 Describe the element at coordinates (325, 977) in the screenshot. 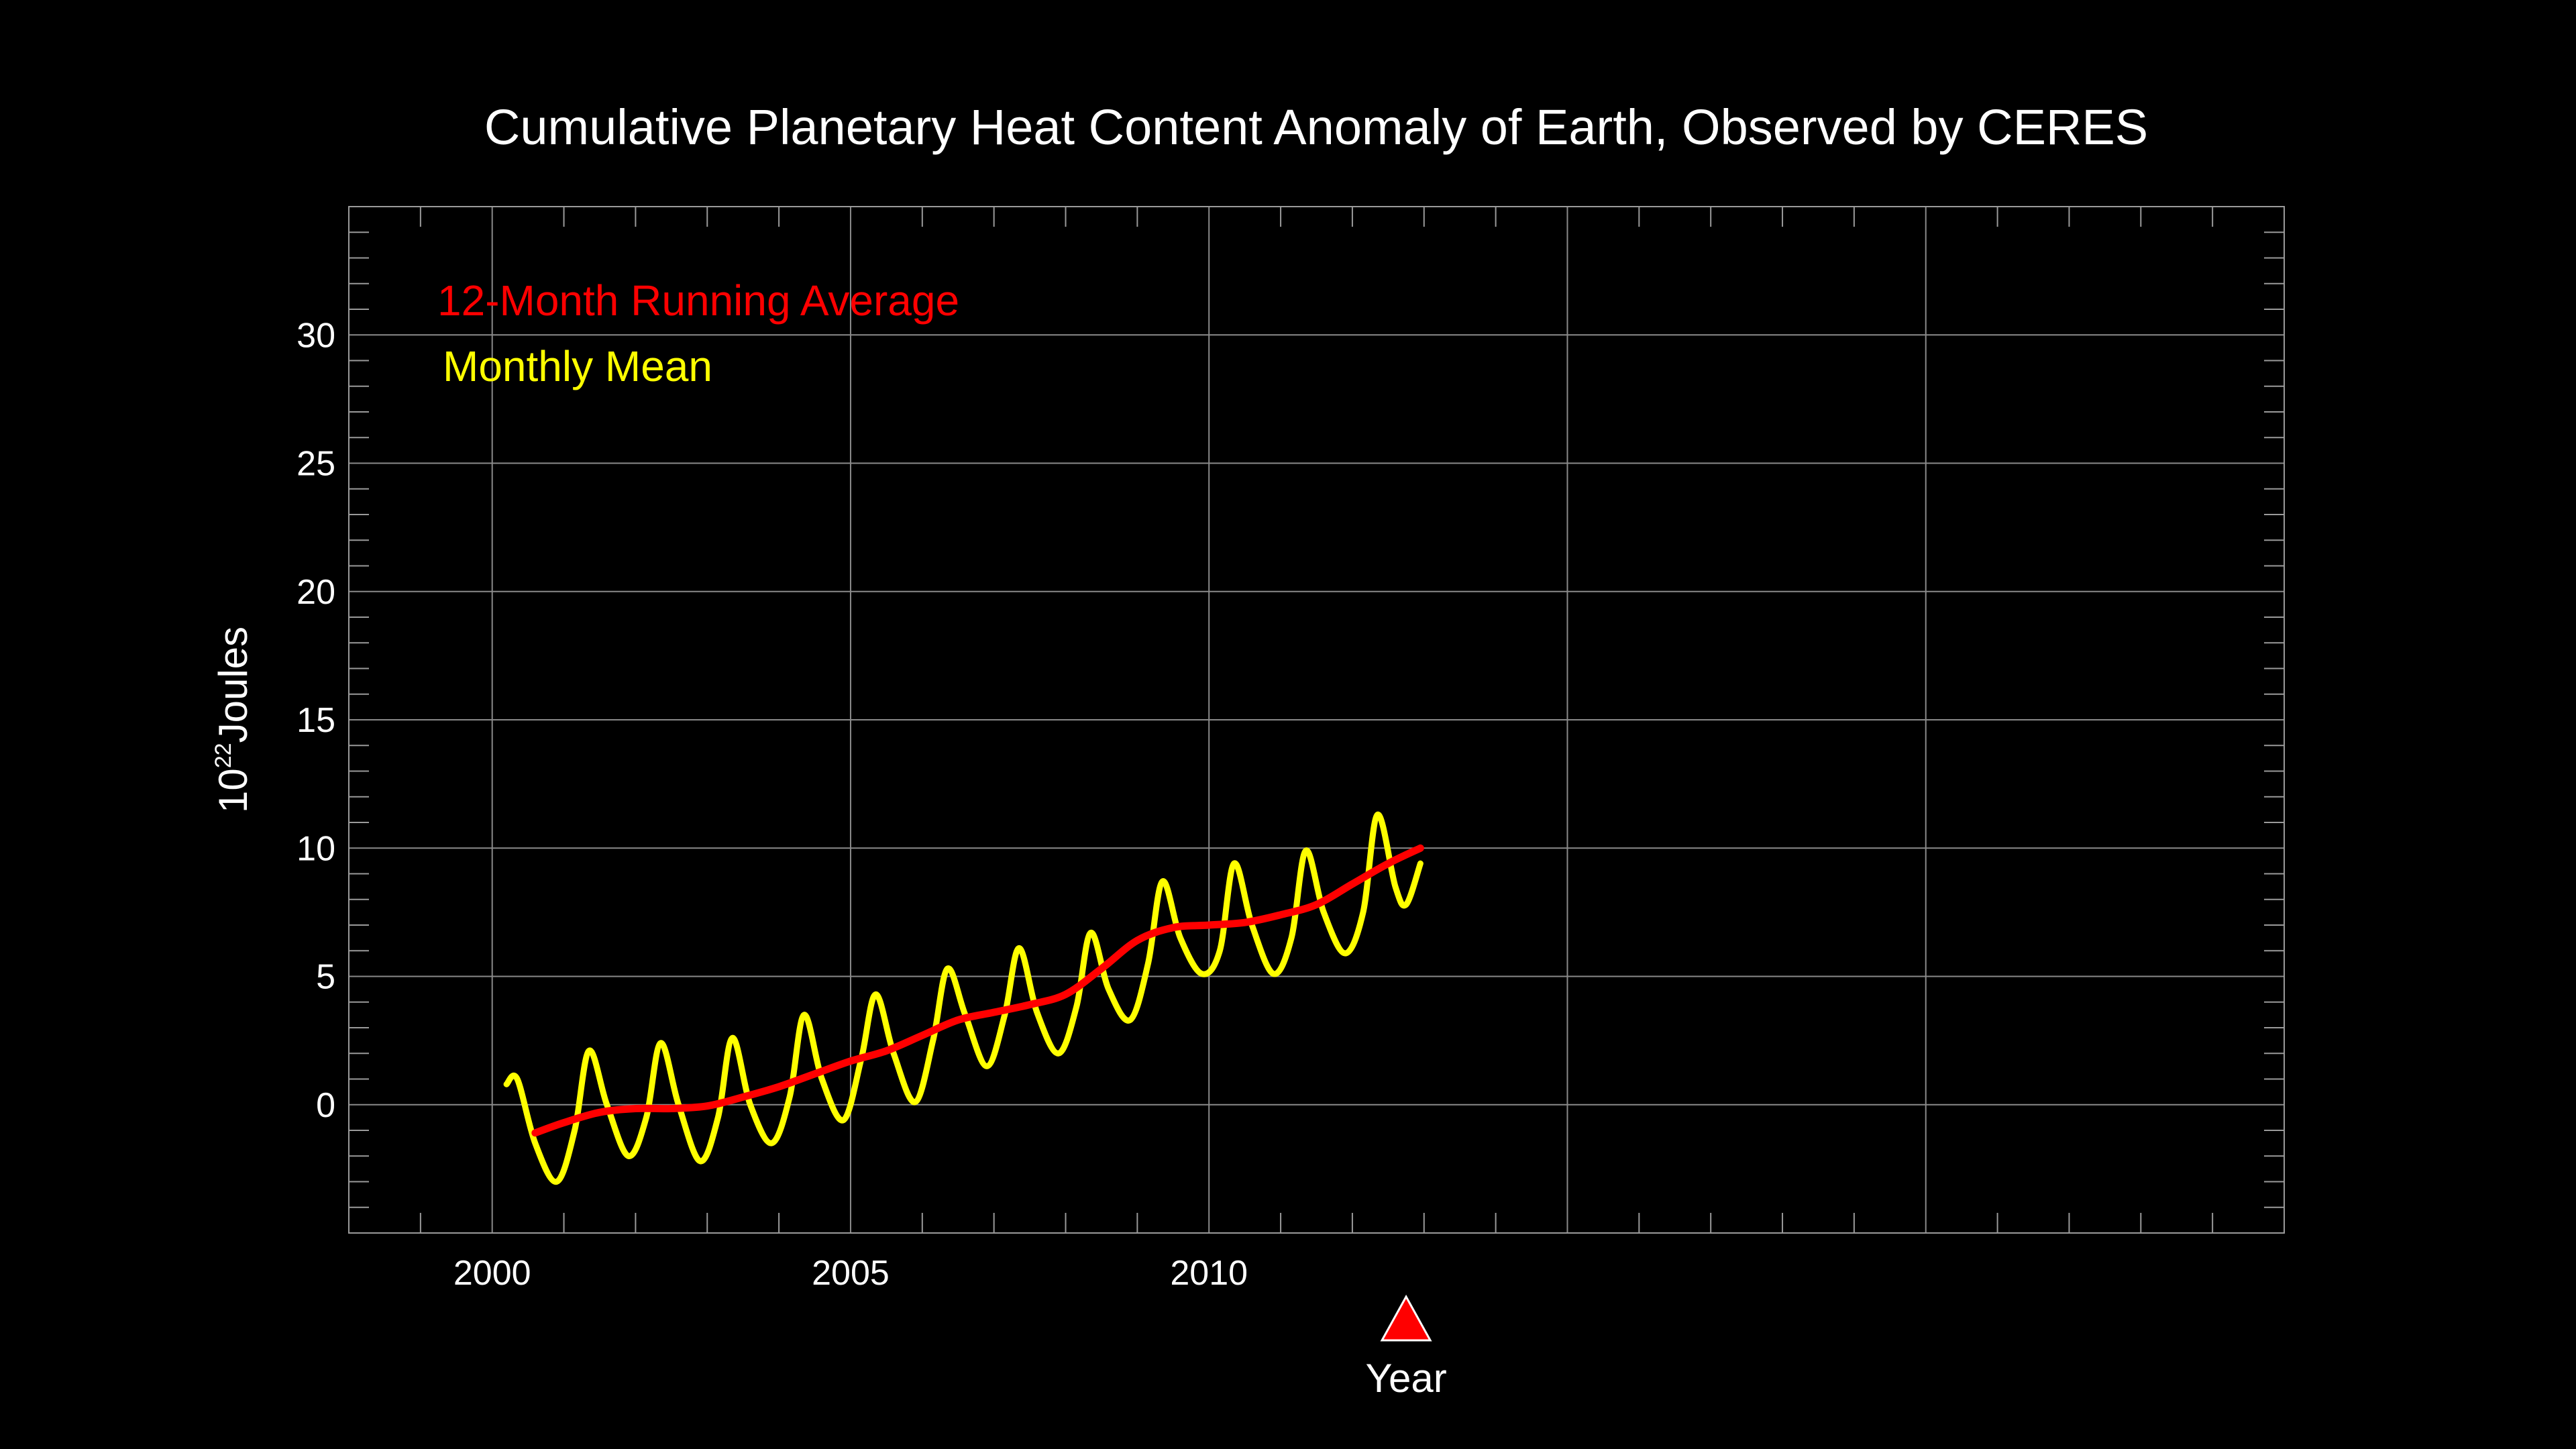

I see `y-tick-label: 5` at that location.